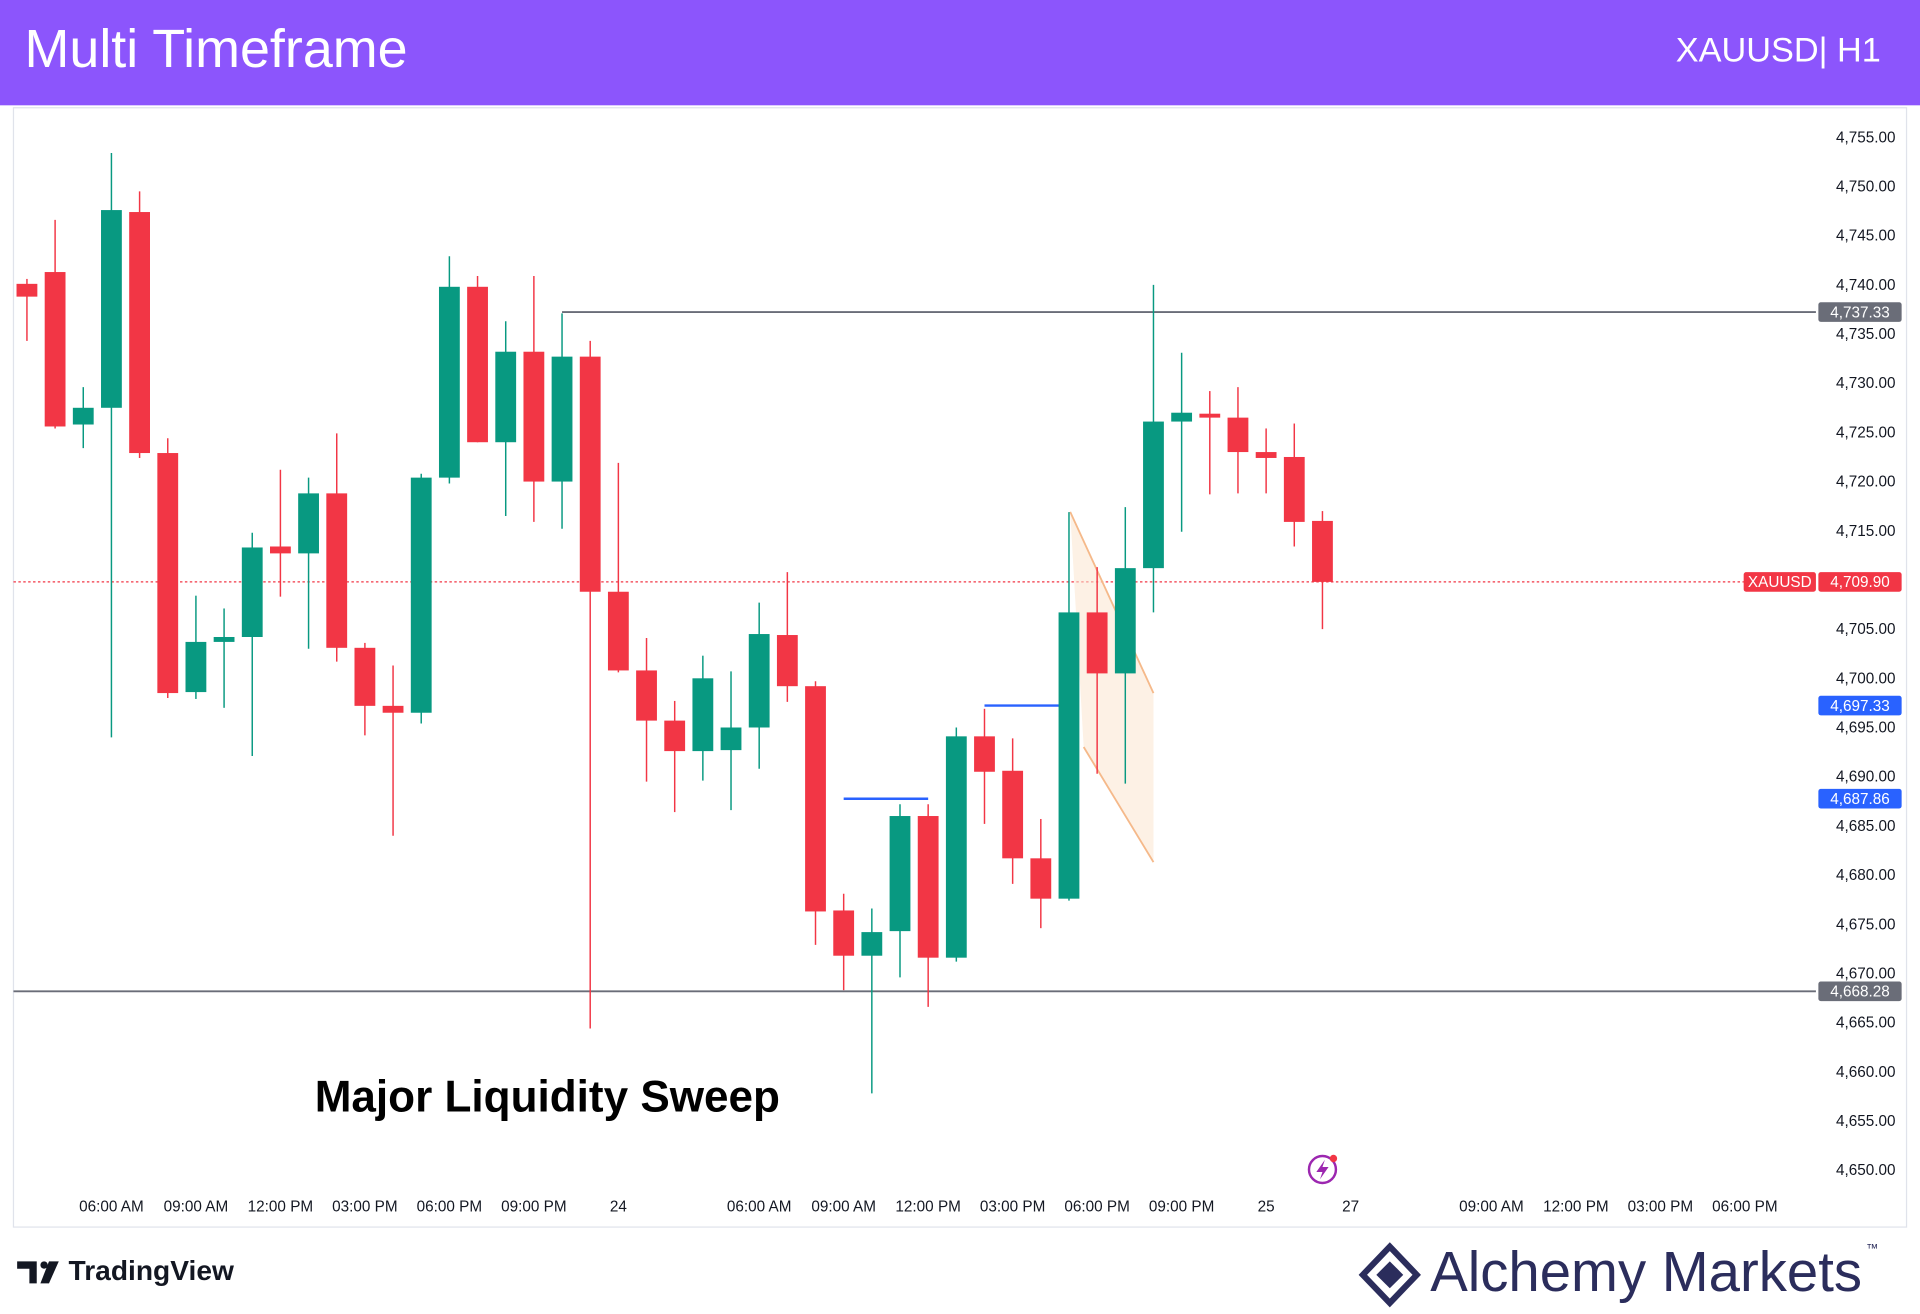 The image size is (1920, 1314). Describe the element at coordinates (38, 1272) in the screenshot. I see `tradingview-logo` at that location.